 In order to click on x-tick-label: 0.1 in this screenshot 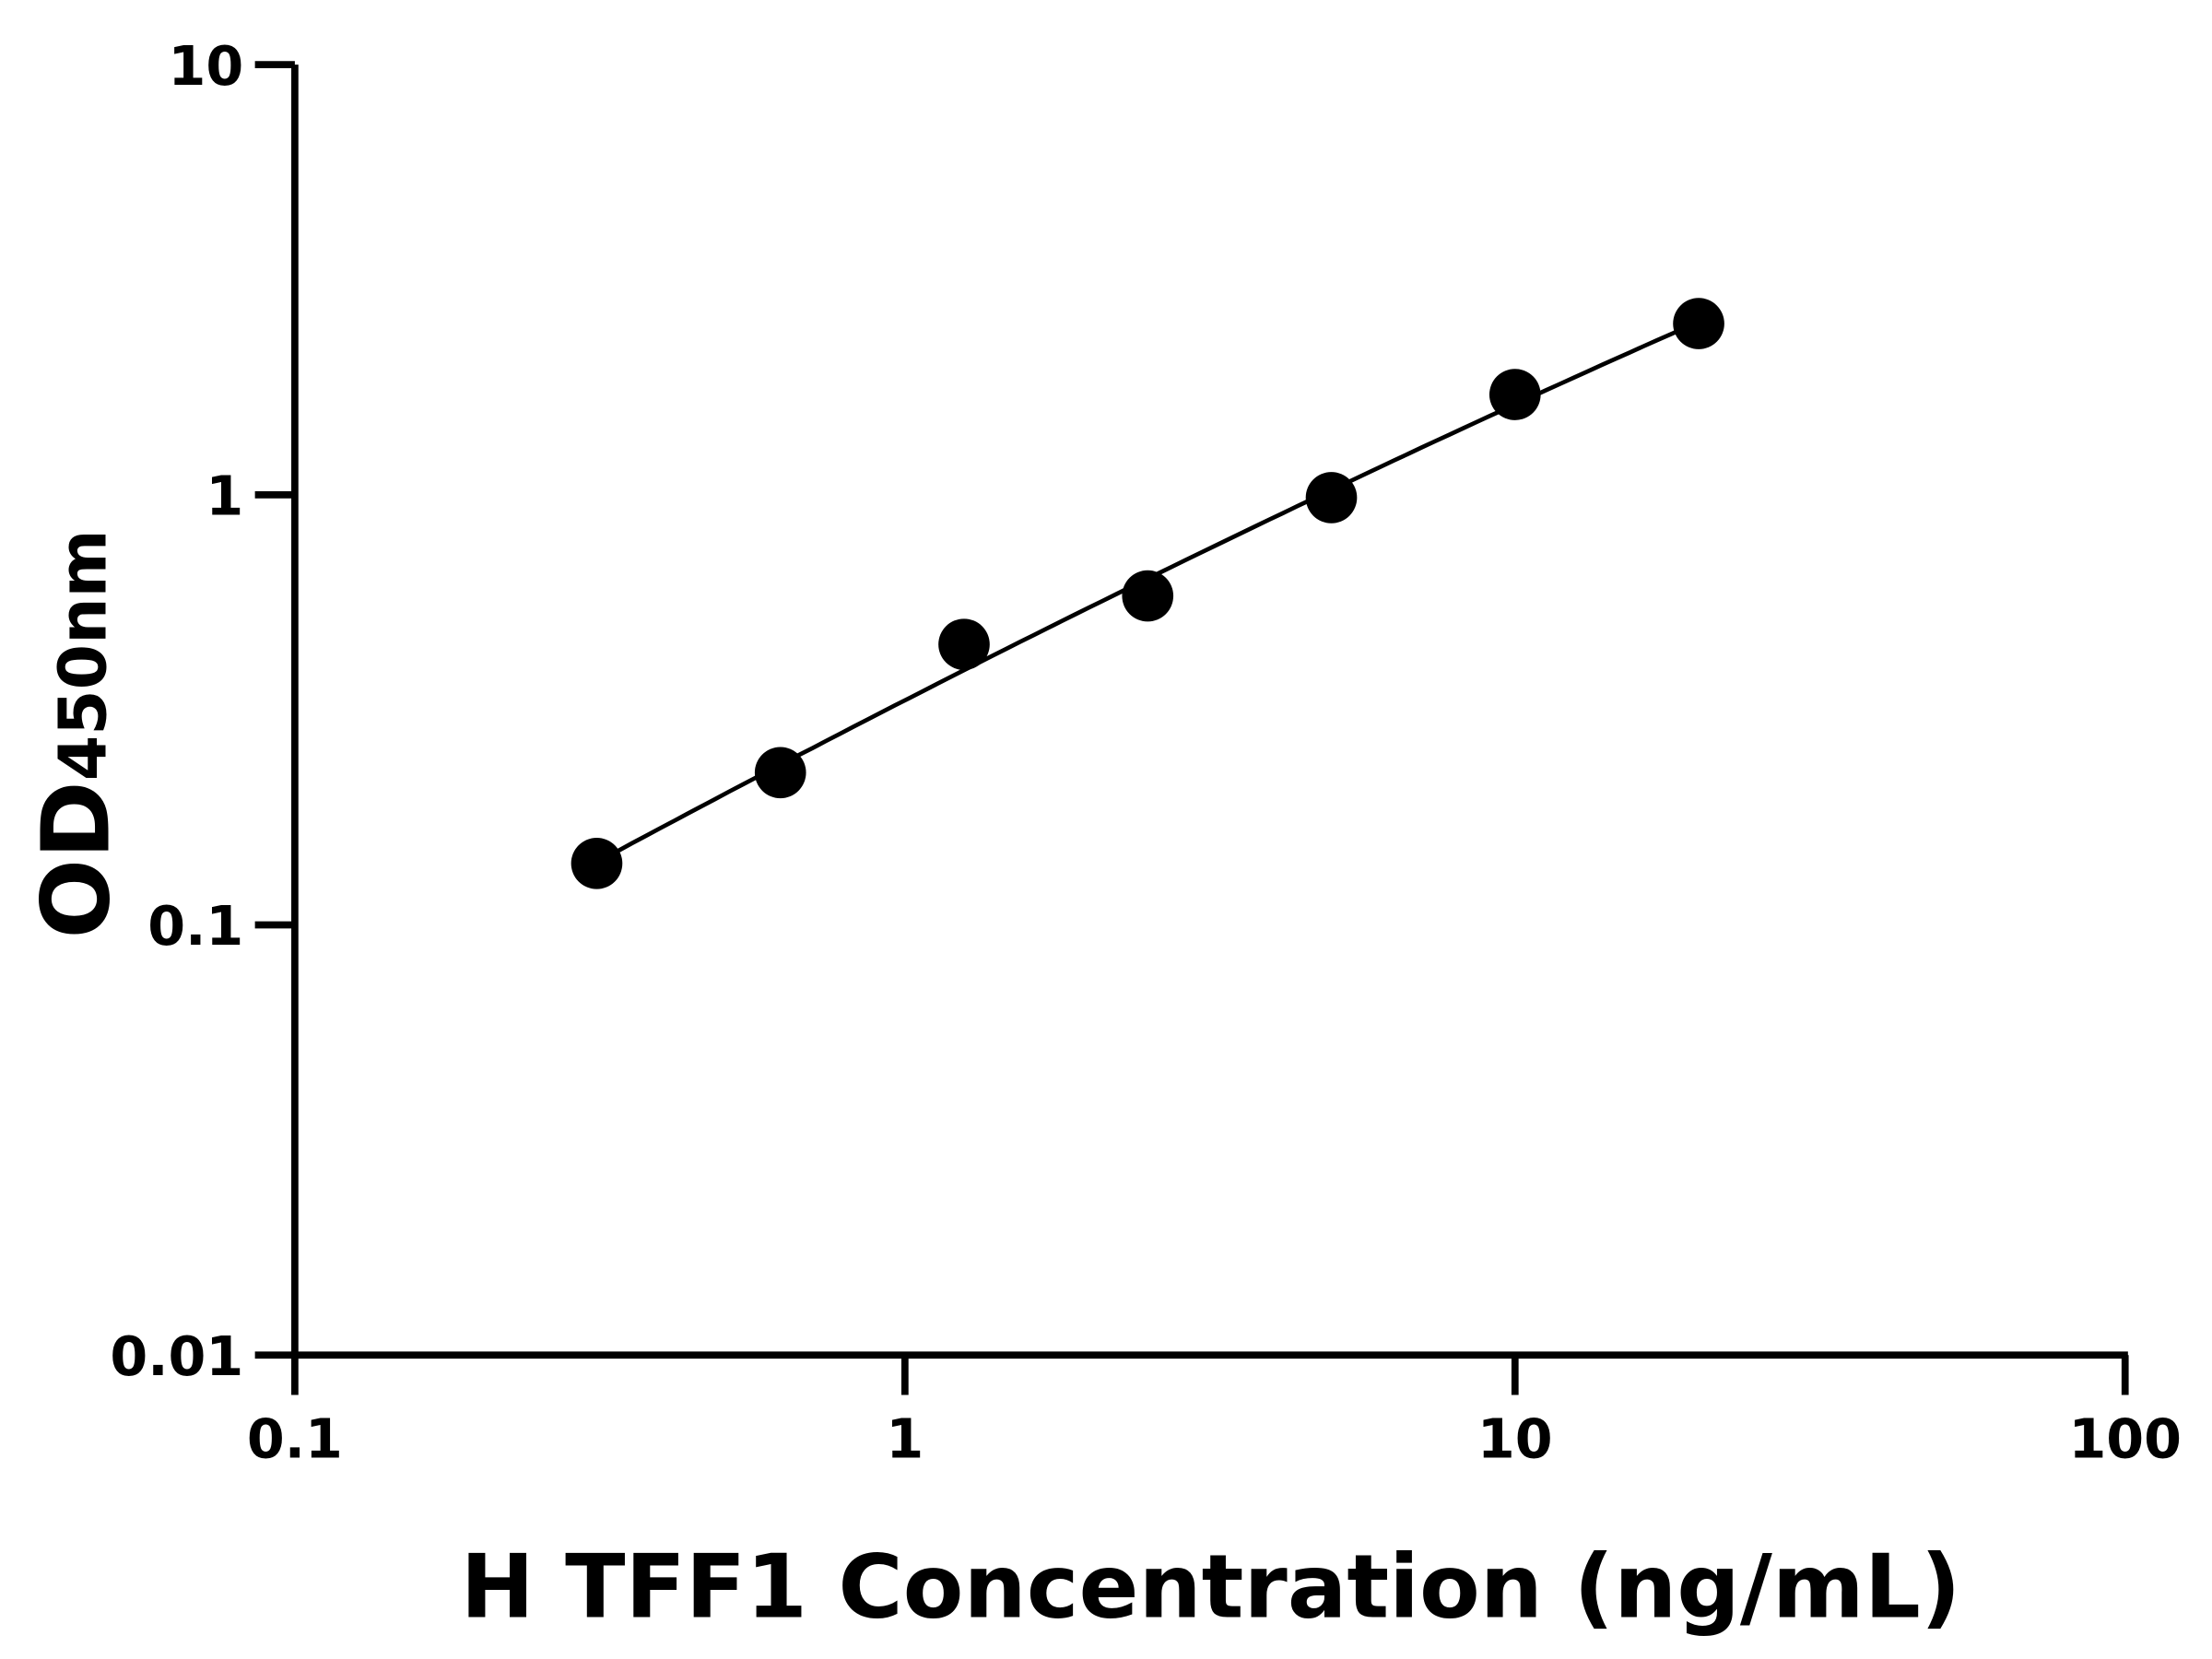, I will do `click(295, 1439)`.